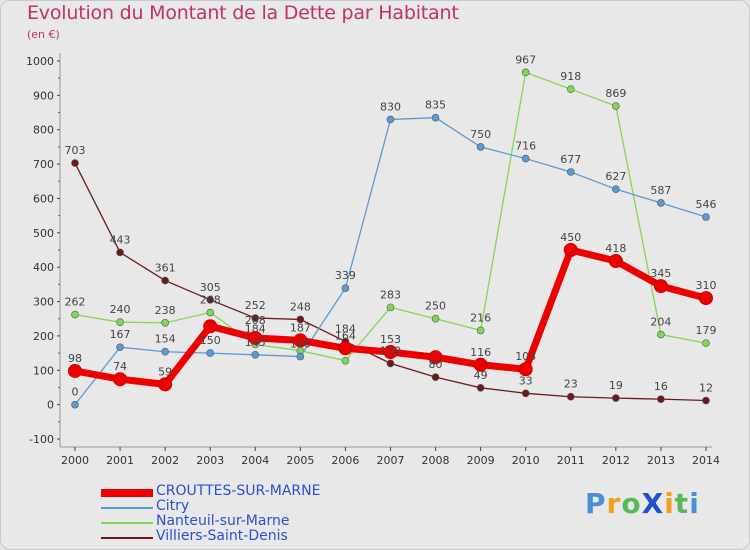 Image resolution: width=750 pixels, height=550 pixels. I want to click on data-label-0: 164, so click(345, 335).